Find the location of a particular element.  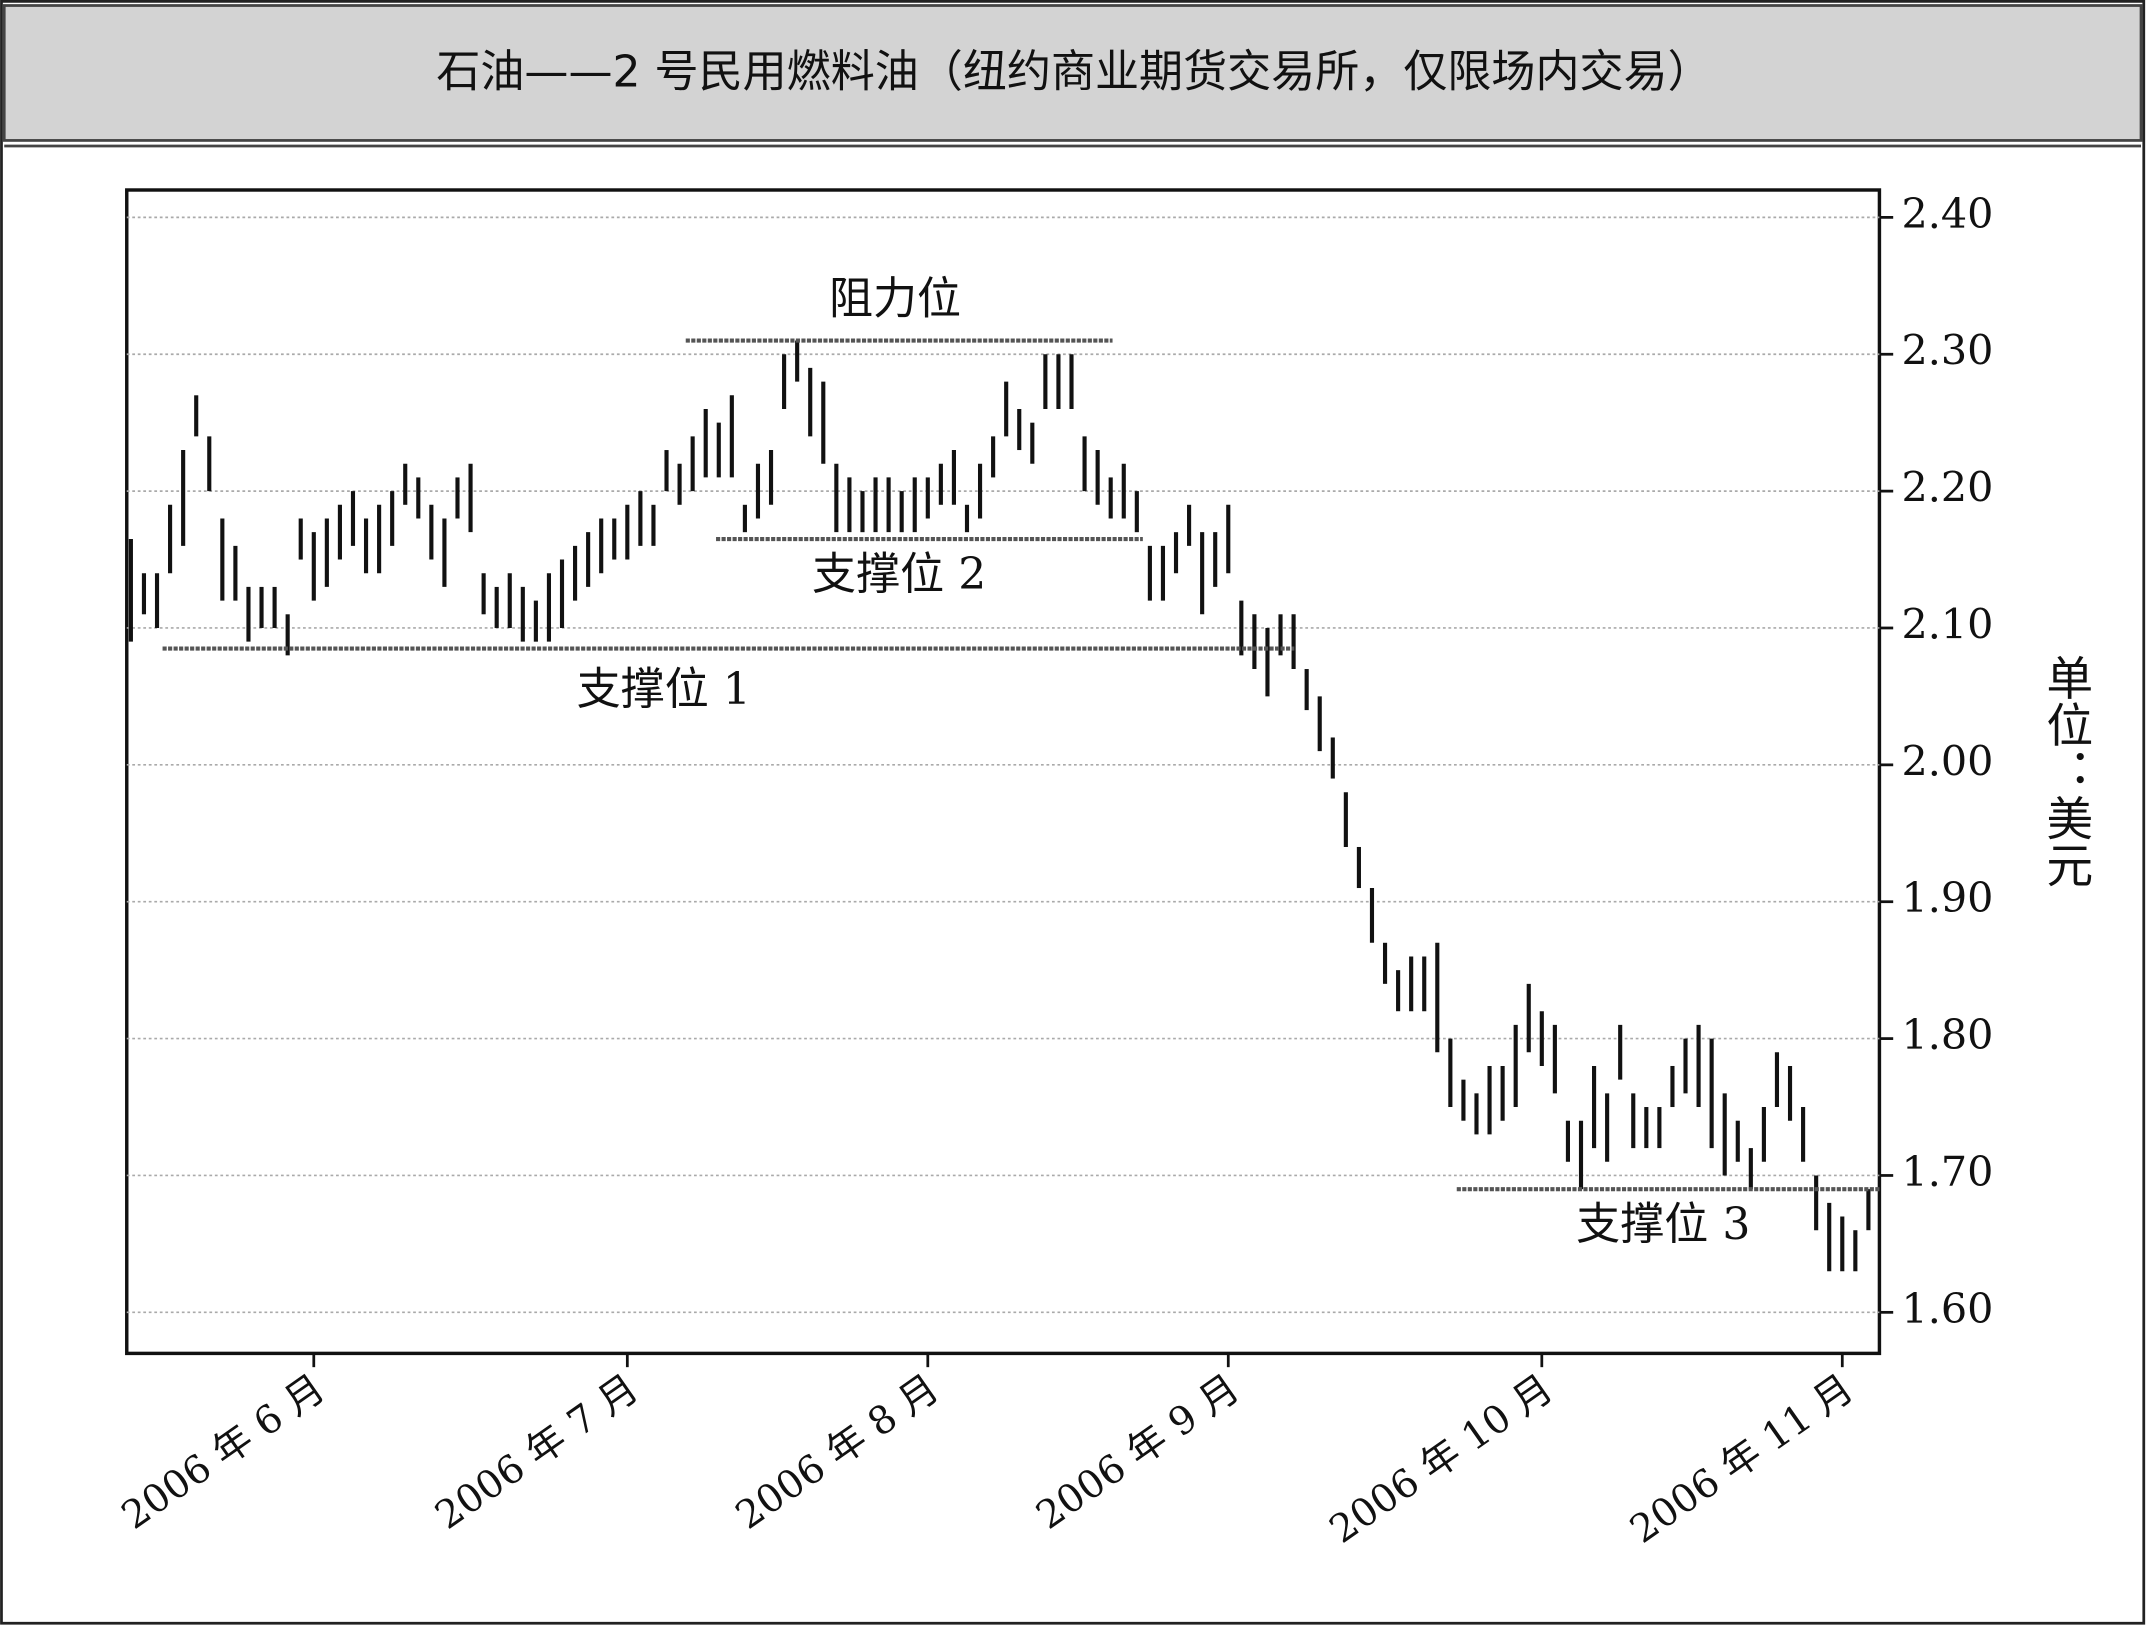

y-tick-label: 2.30 is located at coordinates (1947, 351).